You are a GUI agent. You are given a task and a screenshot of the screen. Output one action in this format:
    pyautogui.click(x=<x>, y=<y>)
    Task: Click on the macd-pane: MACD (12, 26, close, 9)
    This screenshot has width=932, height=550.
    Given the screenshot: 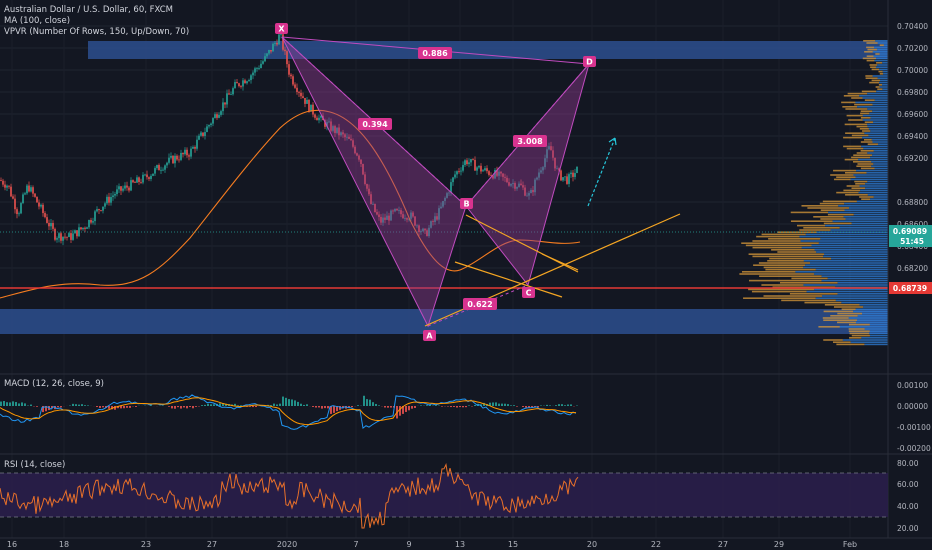 What is the action you would take?
    pyautogui.click(x=289, y=404)
    